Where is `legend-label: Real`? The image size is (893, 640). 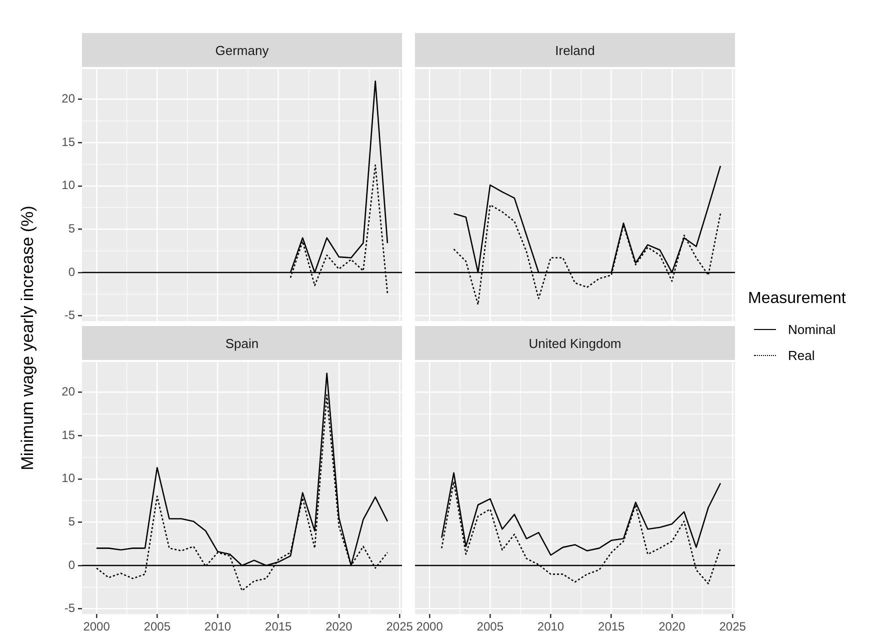
legend-label: Real is located at coordinates (801, 355).